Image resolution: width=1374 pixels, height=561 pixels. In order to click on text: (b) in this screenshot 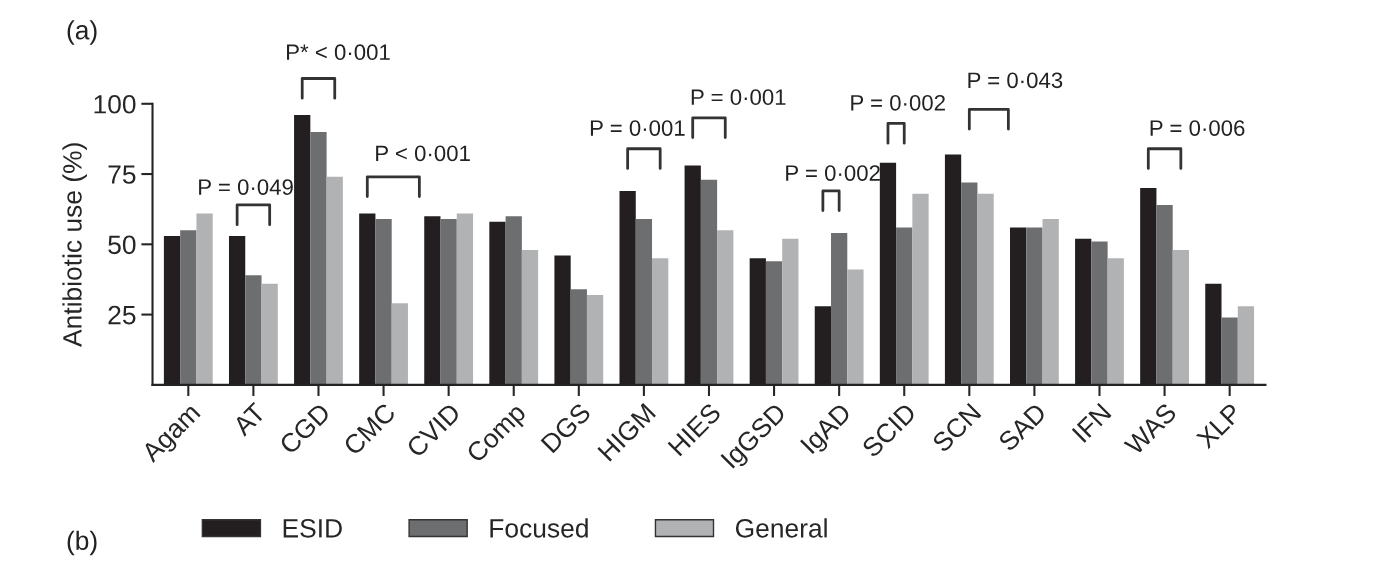, I will do `click(82, 543)`.